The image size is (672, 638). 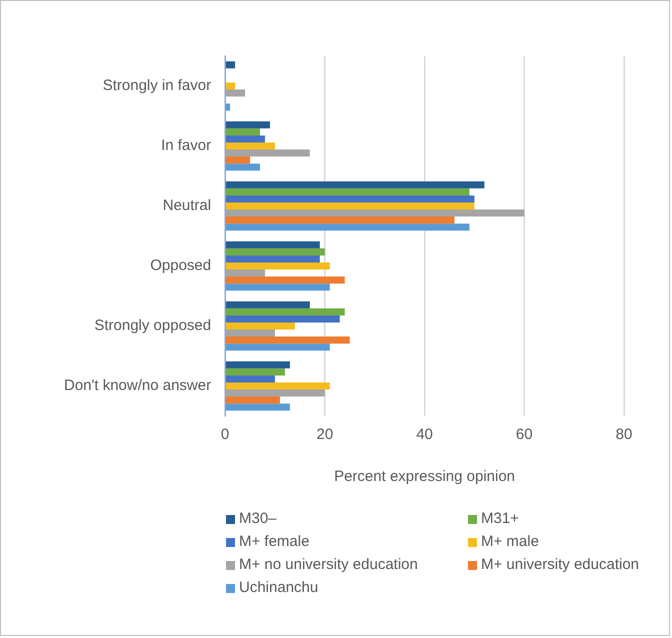 What do you see at coordinates (138, 385) in the screenshot?
I see `y-tick-label: Don't know/no answer` at bounding box center [138, 385].